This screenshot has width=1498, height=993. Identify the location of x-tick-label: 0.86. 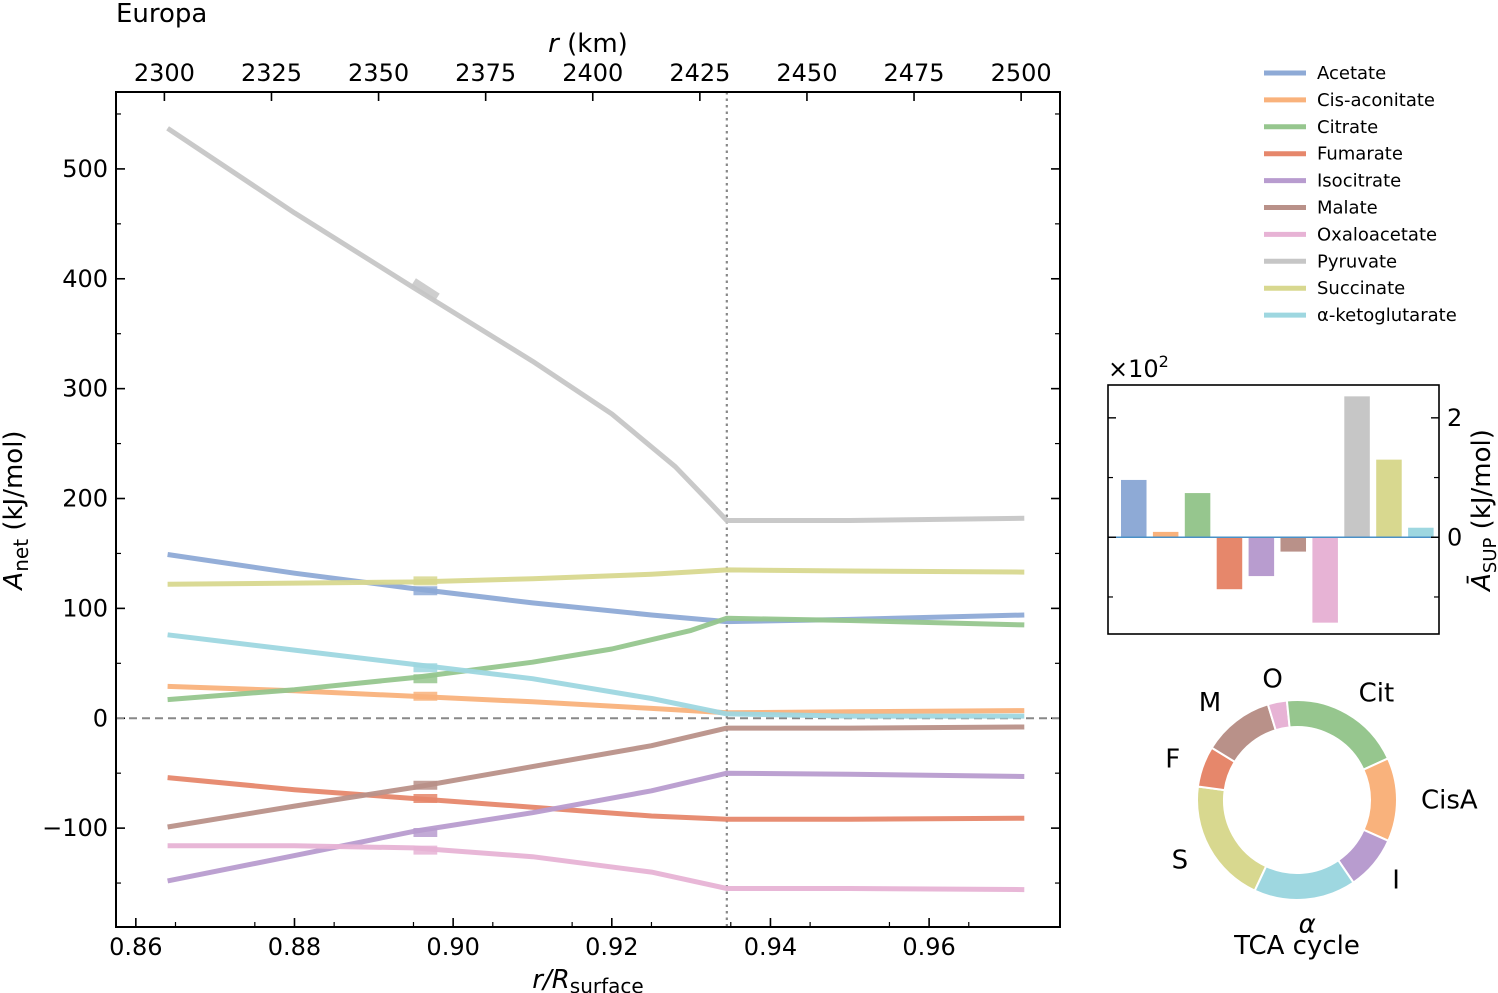
(135, 947).